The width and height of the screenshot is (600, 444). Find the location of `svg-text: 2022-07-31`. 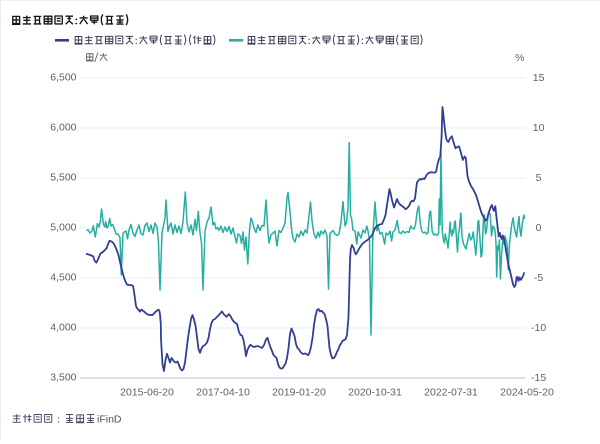

svg-text: 2022-07-31 is located at coordinates (451, 393).